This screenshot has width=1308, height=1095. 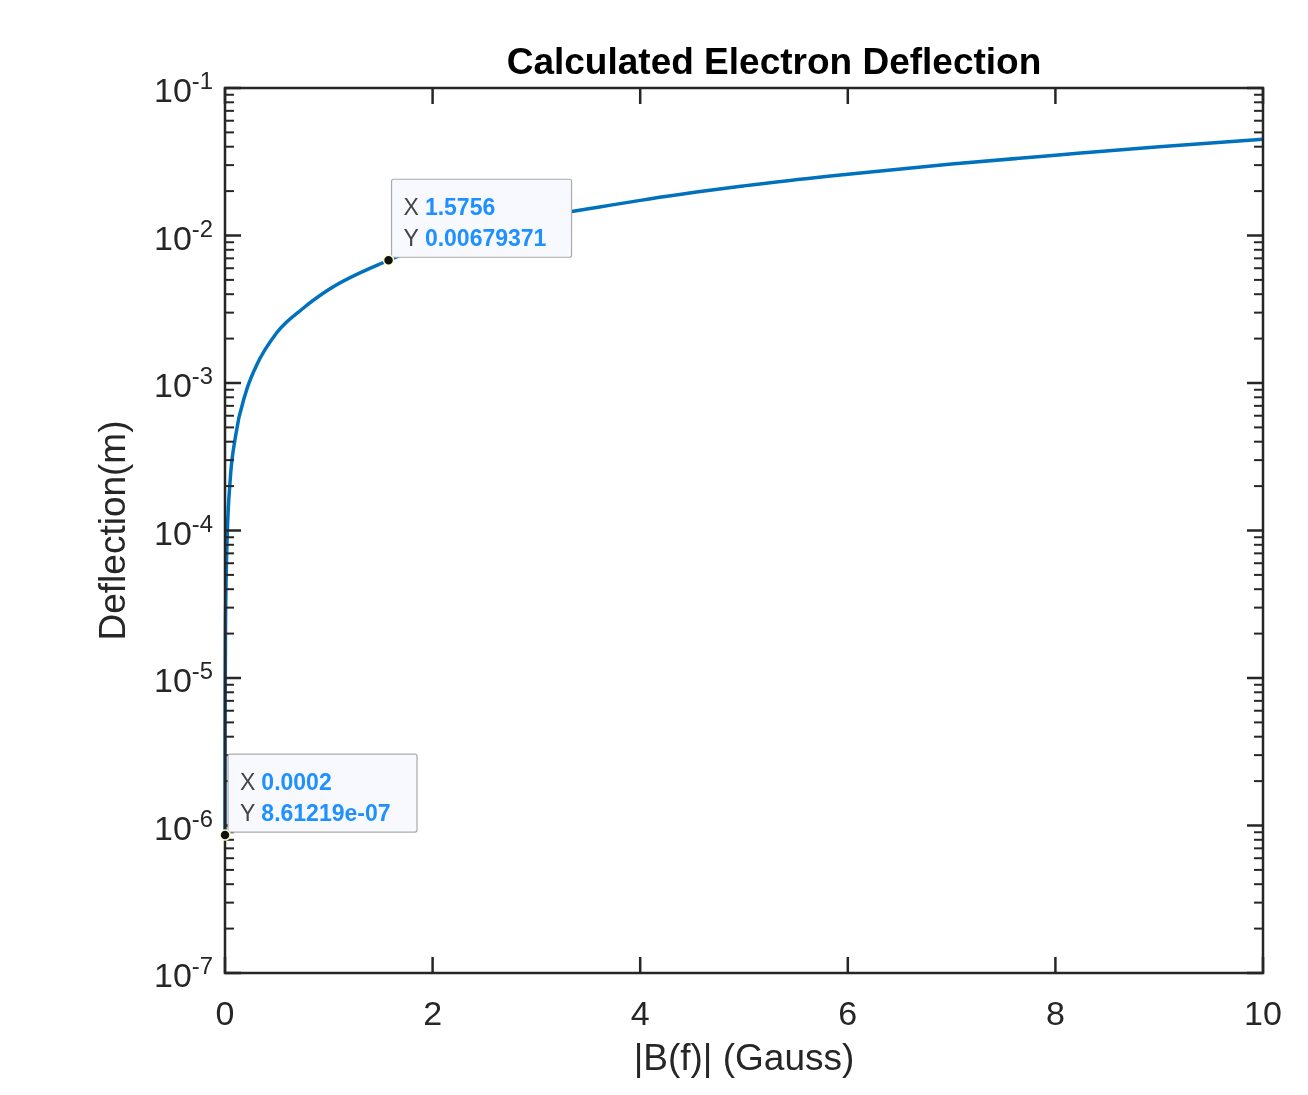 I want to click on y-tick-label: 10$^{-7}$, so click(x=183, y=972).